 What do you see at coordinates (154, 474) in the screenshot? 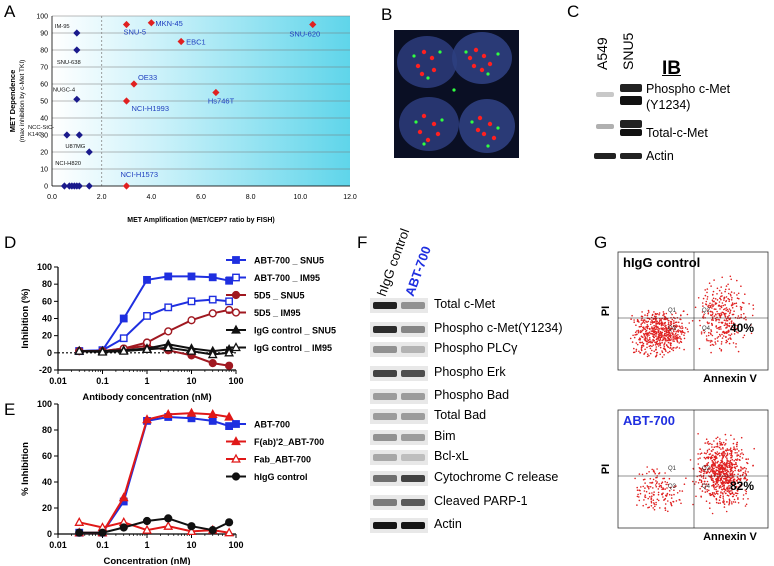
I see `series-line` at bounding box center [154, 474].